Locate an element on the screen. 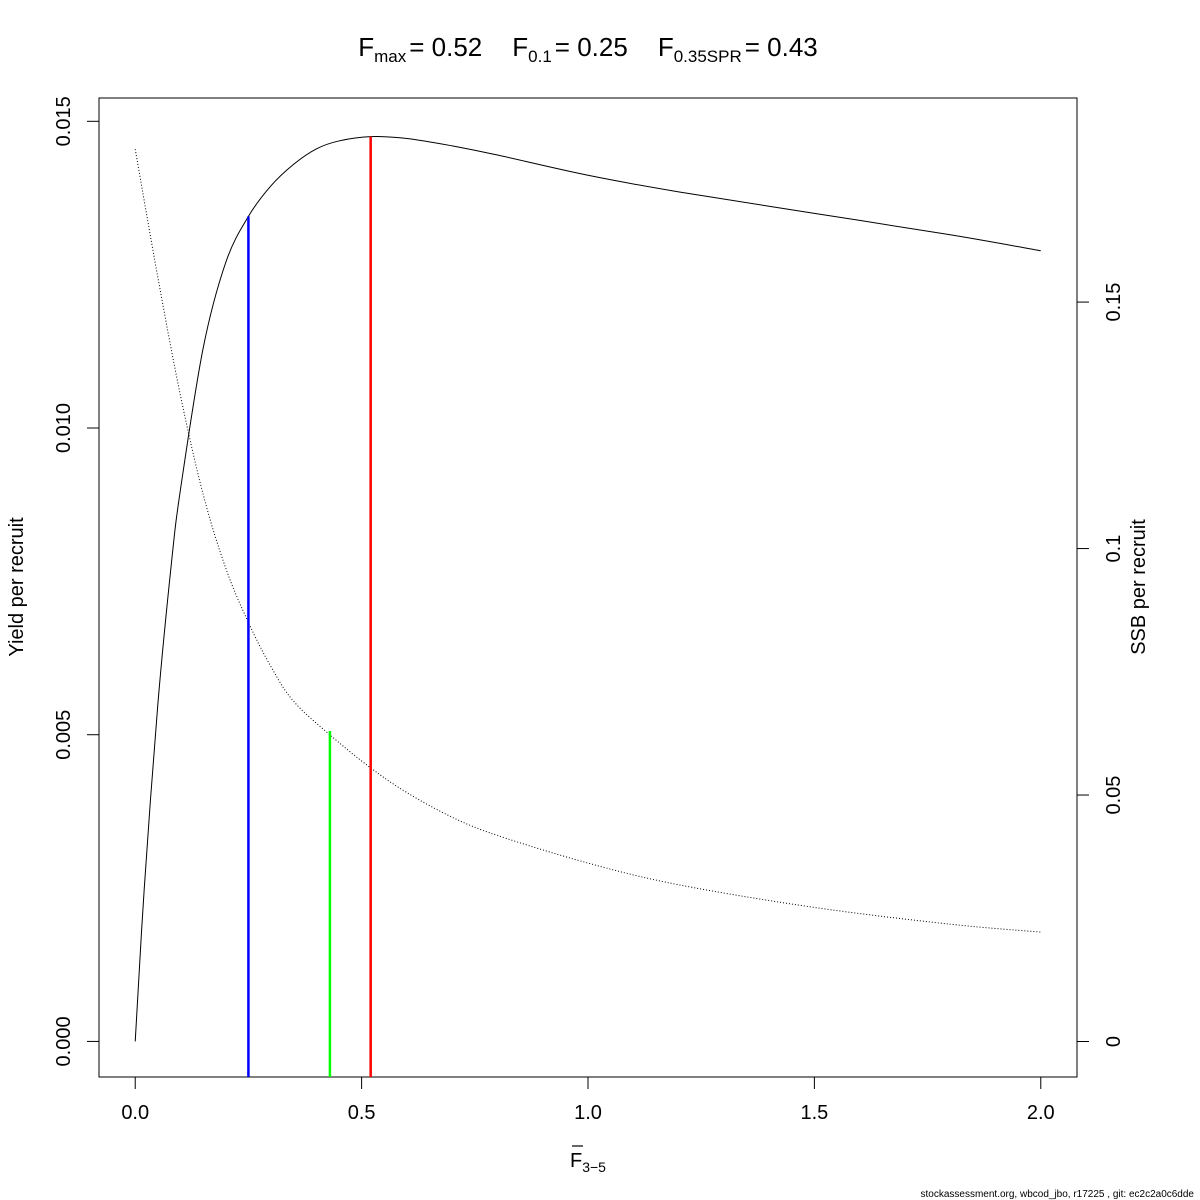 The width and height of the screenshot is (1200, 1200). title-part-2-value: = 0.43 is located at coordinates (781, 47).